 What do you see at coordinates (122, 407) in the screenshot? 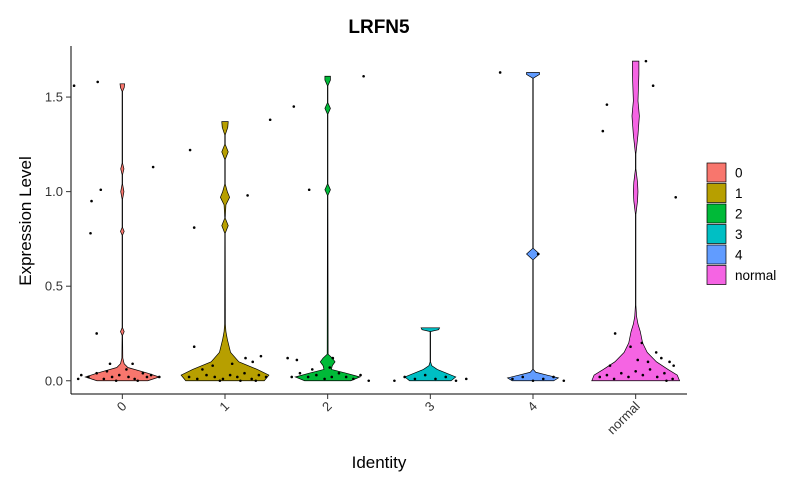
I see `x-tick-label: 0` at bounding box center [122, 407].